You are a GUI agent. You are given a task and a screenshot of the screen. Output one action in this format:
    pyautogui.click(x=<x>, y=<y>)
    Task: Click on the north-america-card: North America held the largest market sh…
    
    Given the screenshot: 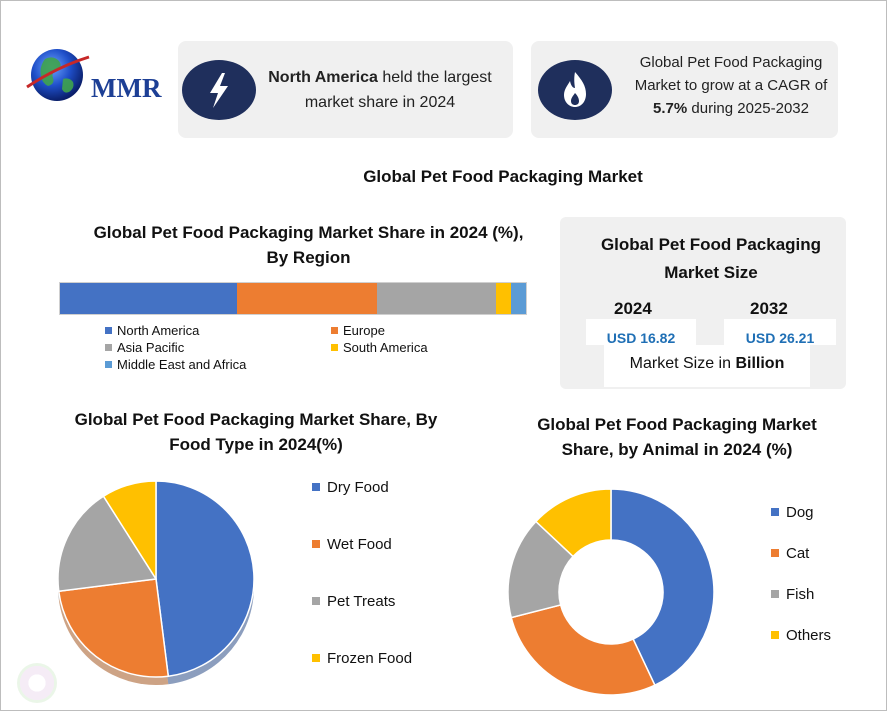 What is the action you would take?
    pyautogui.click(x=345, y=89)
    